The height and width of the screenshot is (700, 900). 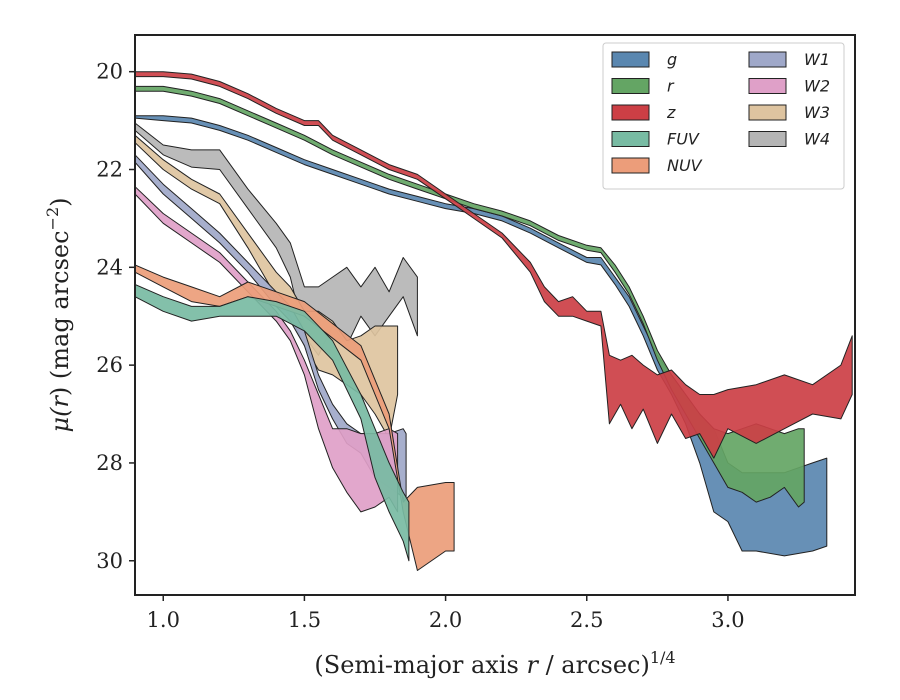 What do you see at coordinates (767, 86) in the screenshot?
I see `legend-swatch-w2` at bounding box center [767, 86].